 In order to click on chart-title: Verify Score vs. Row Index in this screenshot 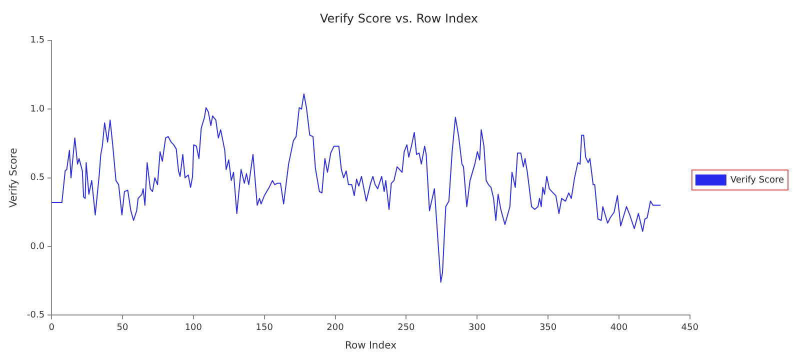, I will do `click(399, 18)`.